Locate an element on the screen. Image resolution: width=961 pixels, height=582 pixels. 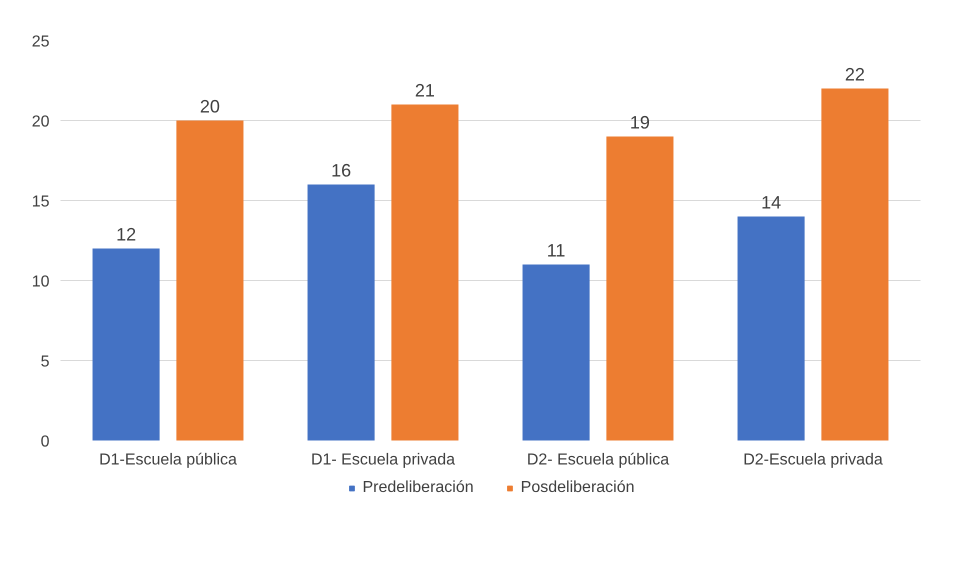
x-tick-label: D2-Escuela privada is located at coordinates (813, 460).